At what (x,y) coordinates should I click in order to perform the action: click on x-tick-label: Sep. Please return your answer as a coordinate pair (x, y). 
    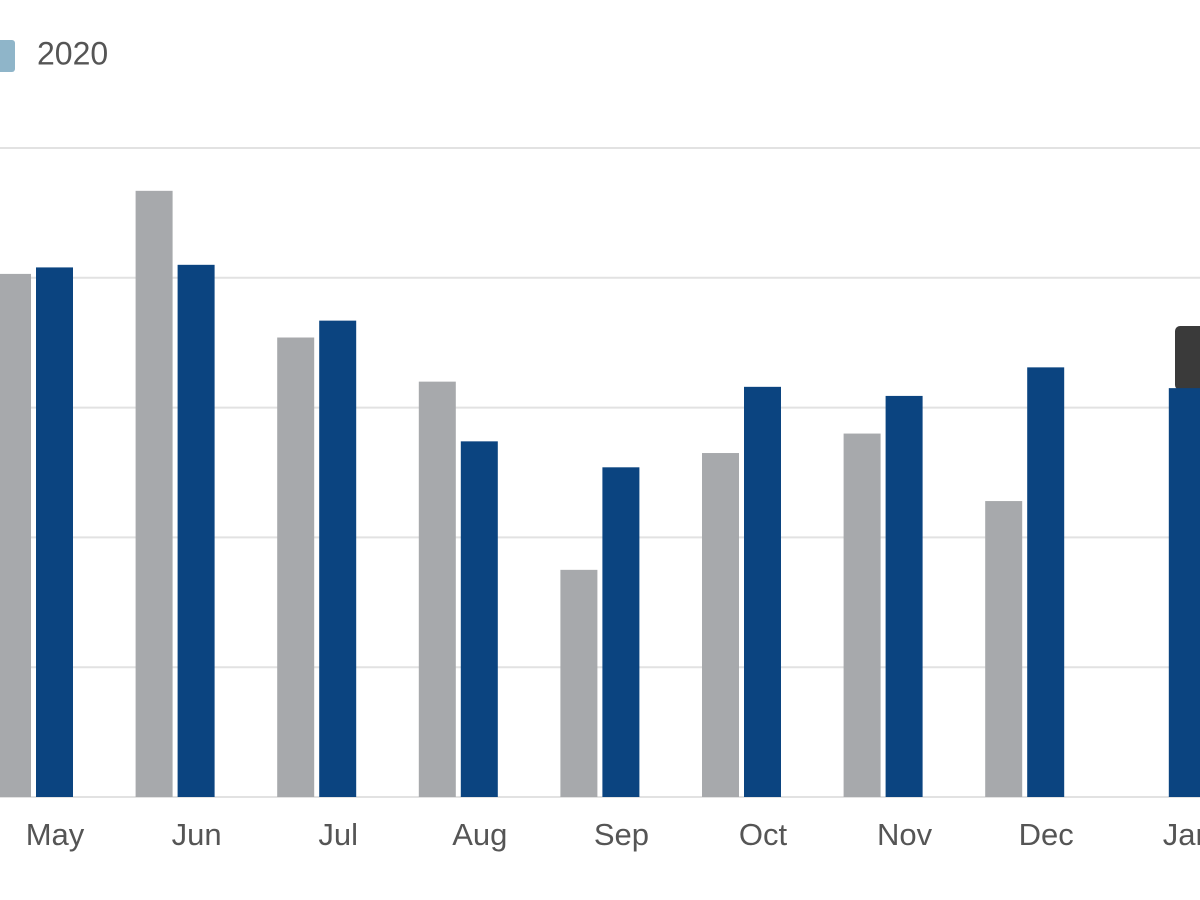
    Looking at the image, I should click on (621, 834).